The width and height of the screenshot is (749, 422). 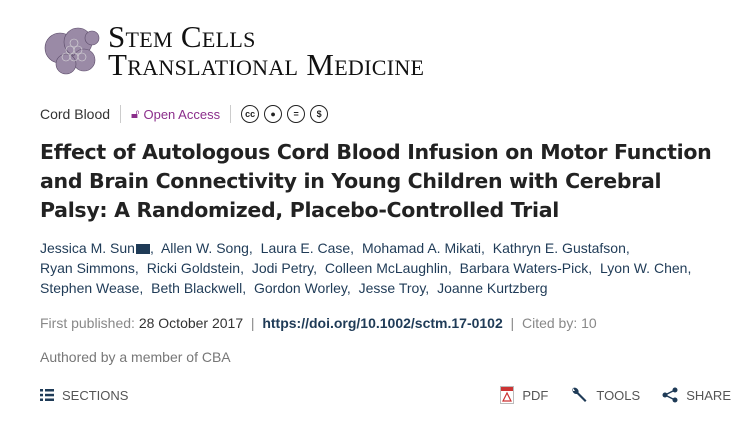 I want to click on author-link: Mohamad A. Mikati,, so click(x=423, y=248).